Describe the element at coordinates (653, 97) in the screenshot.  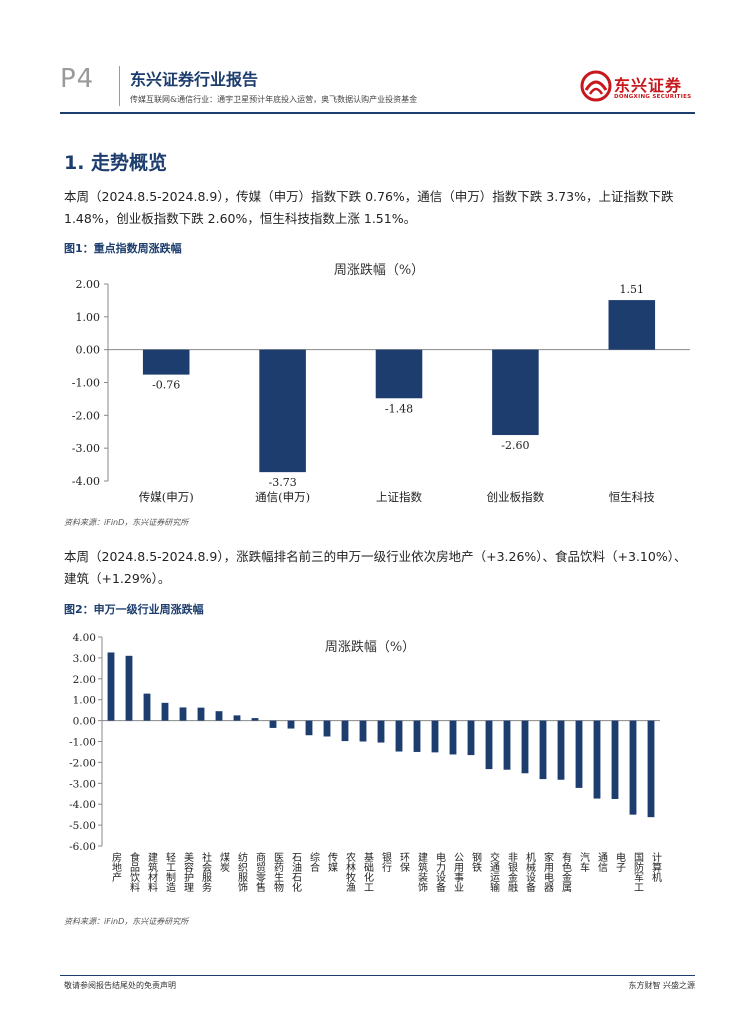
I see `logo-text-en: DONGXING SECURITIES` at that location.